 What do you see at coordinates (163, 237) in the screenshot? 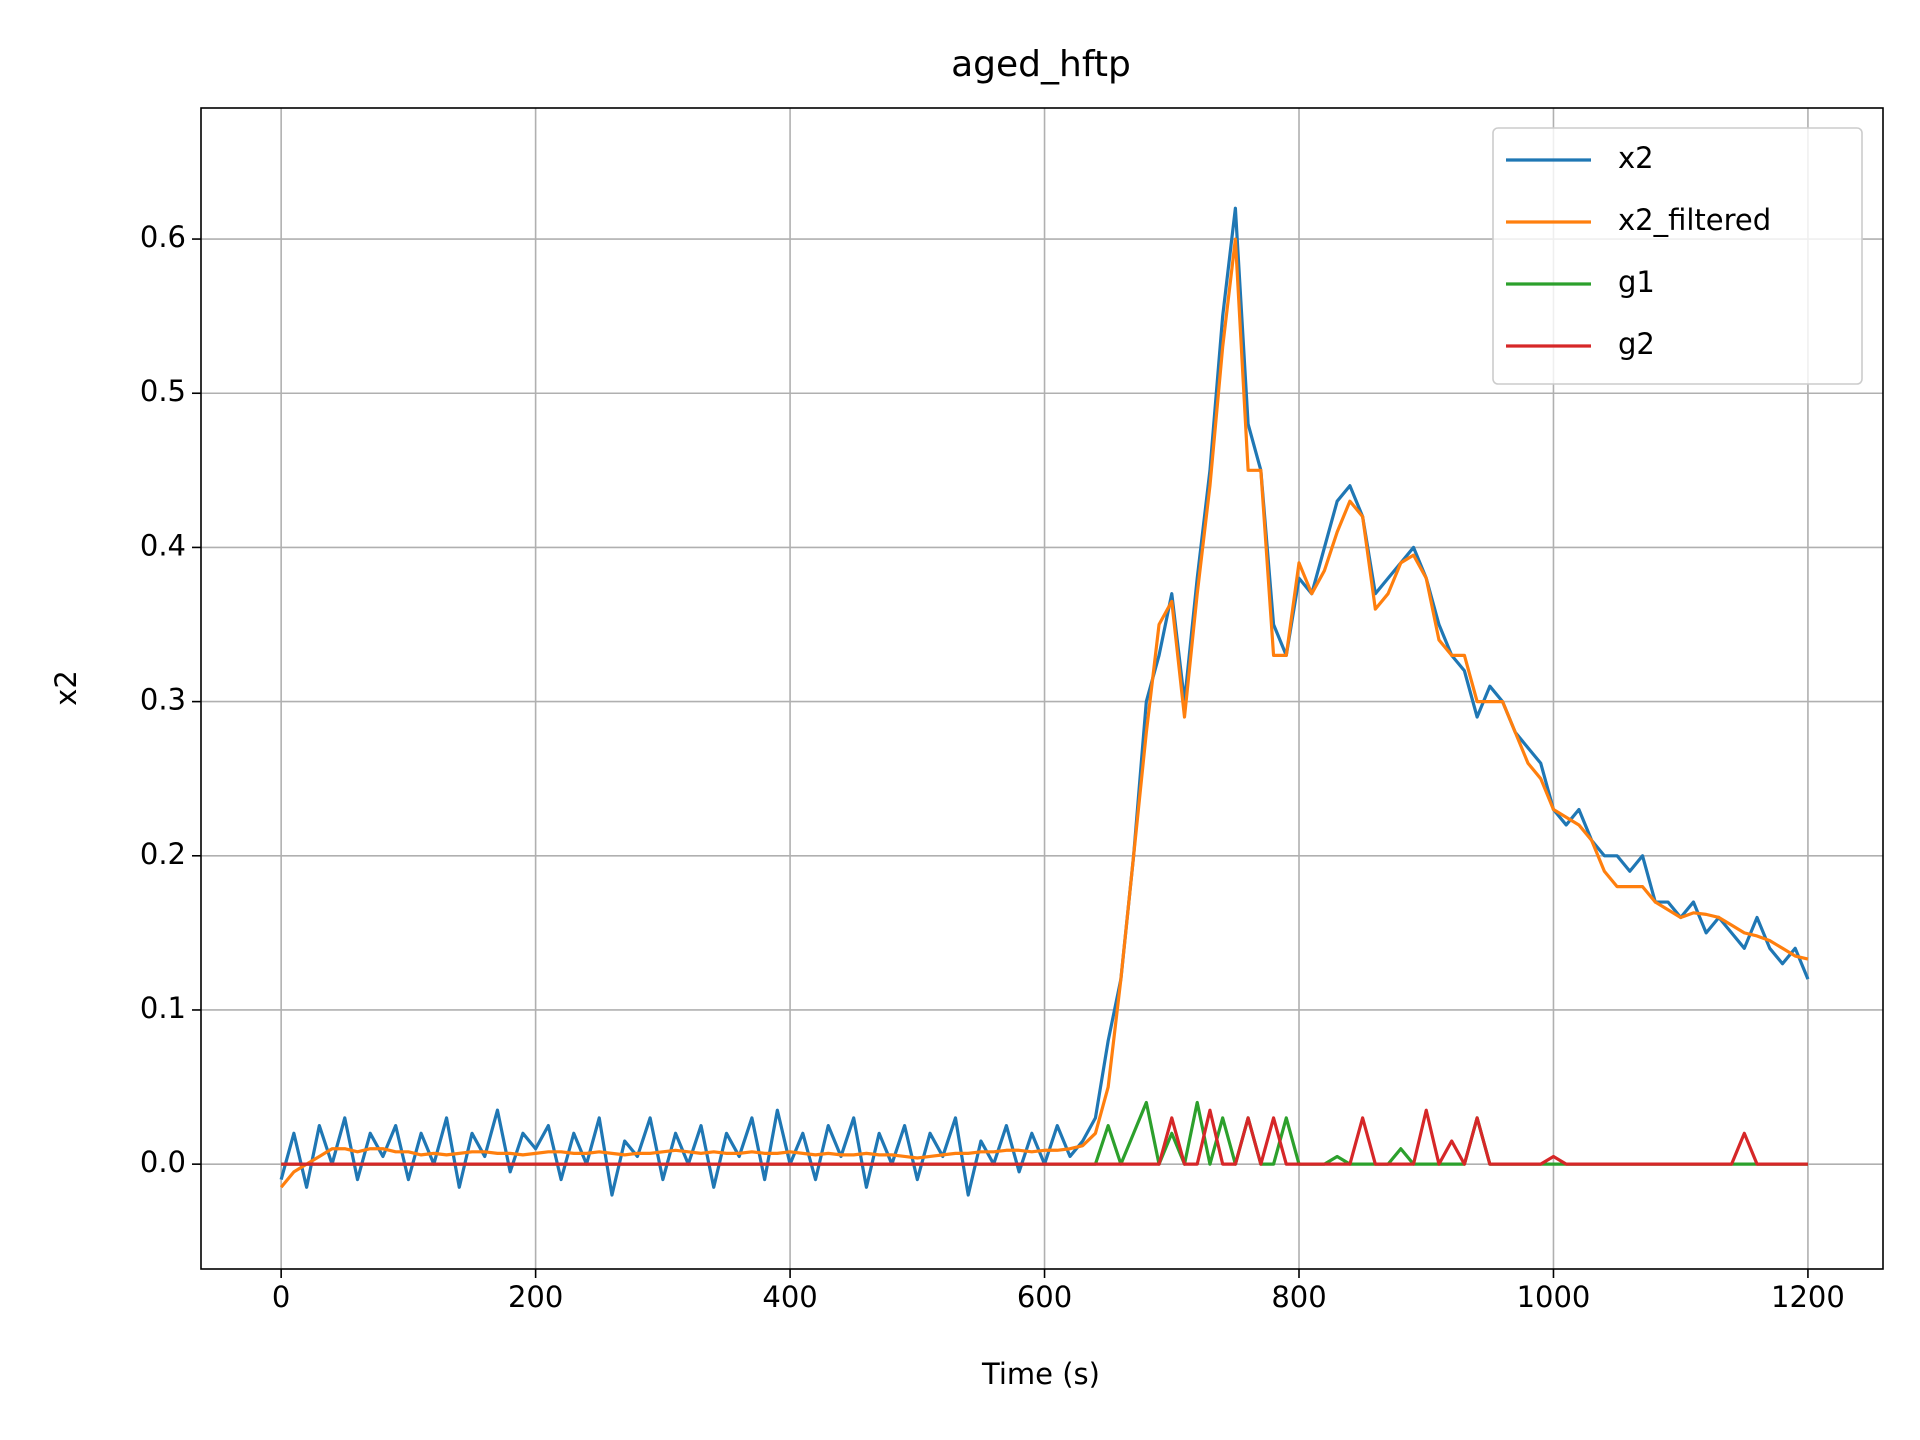
I see `y-tick-label: 0.6` at bounding box center [163, 237].